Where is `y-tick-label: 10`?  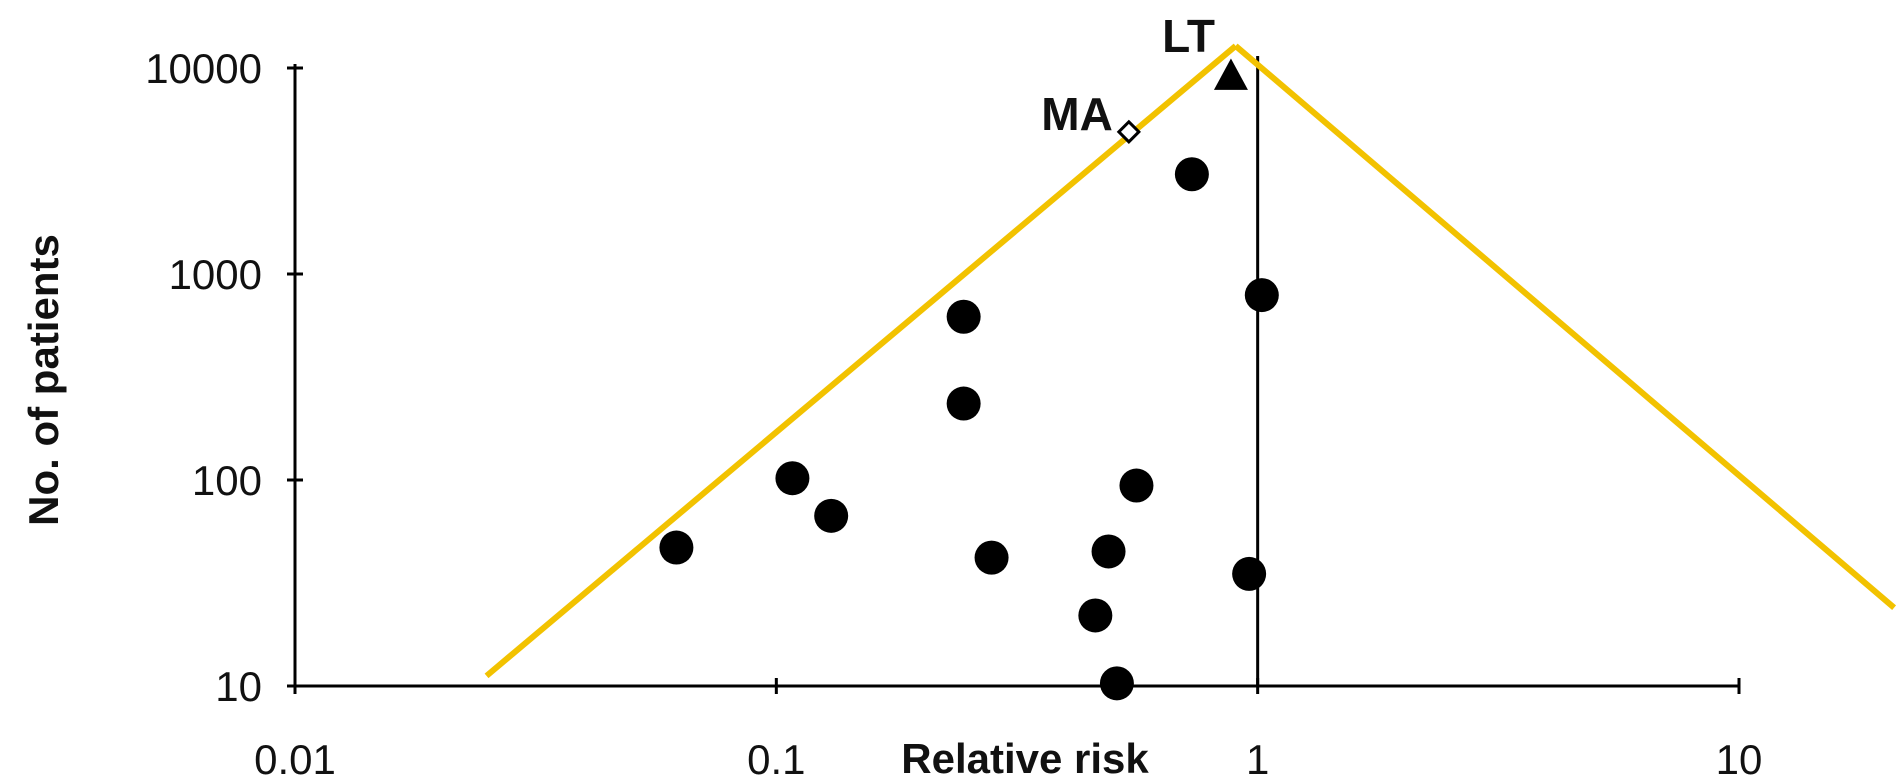
y-tick-label: 10 is located at coordinates (238, 686).